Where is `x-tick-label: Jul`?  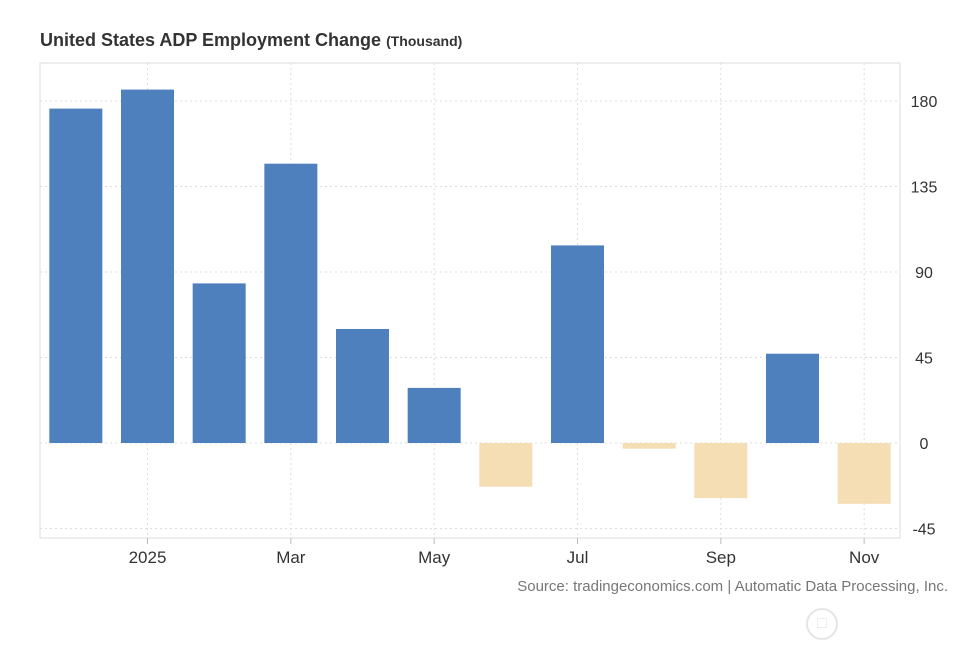
x-tick-label: Jul is located at coordinates (578, 557).